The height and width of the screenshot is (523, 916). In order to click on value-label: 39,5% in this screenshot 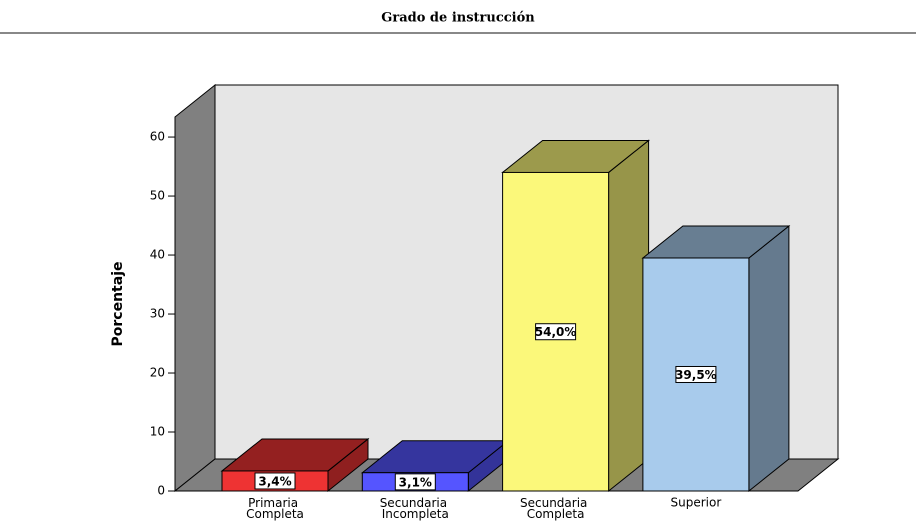, I will do `click(696, 375)`.